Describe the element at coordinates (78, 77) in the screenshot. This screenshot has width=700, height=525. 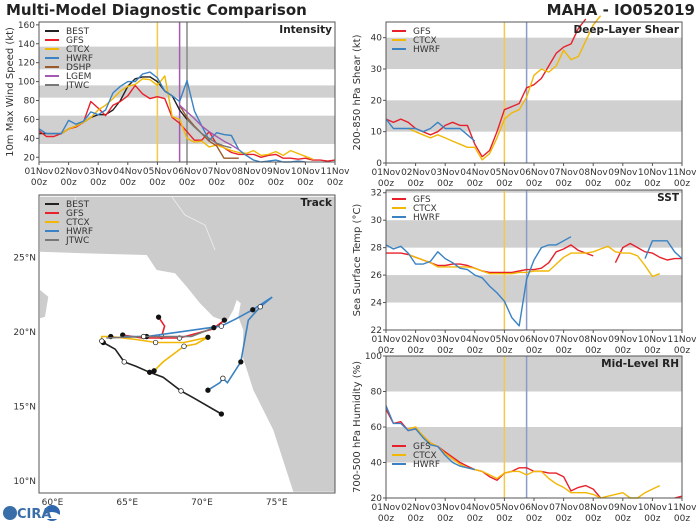
I see `legend-label-lgem: LGEM` at that location.